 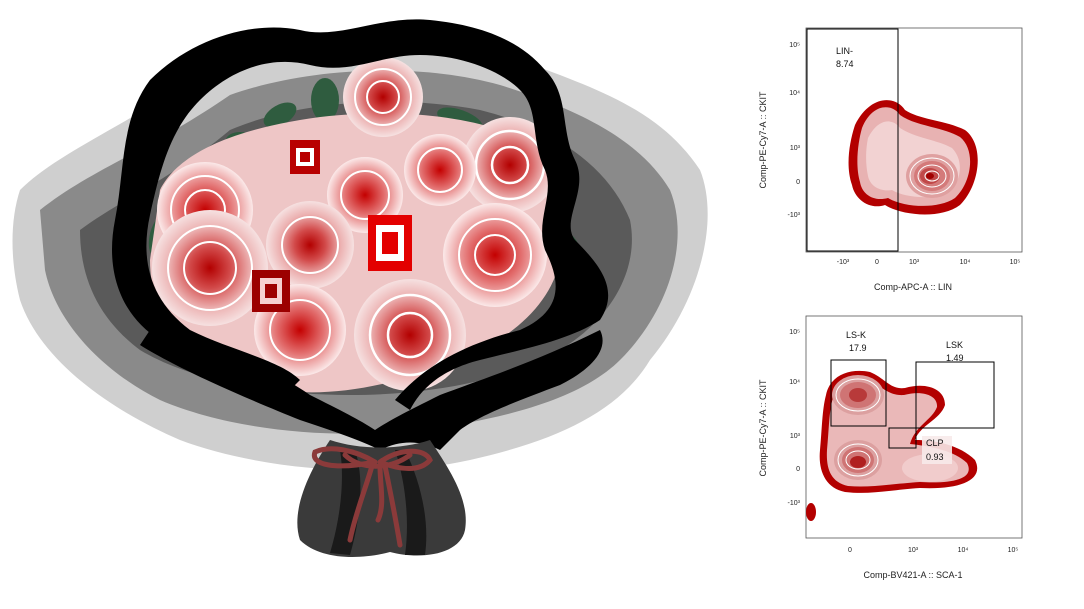 I want to click on wrap-black-bottom, so click(x=371, y=390).